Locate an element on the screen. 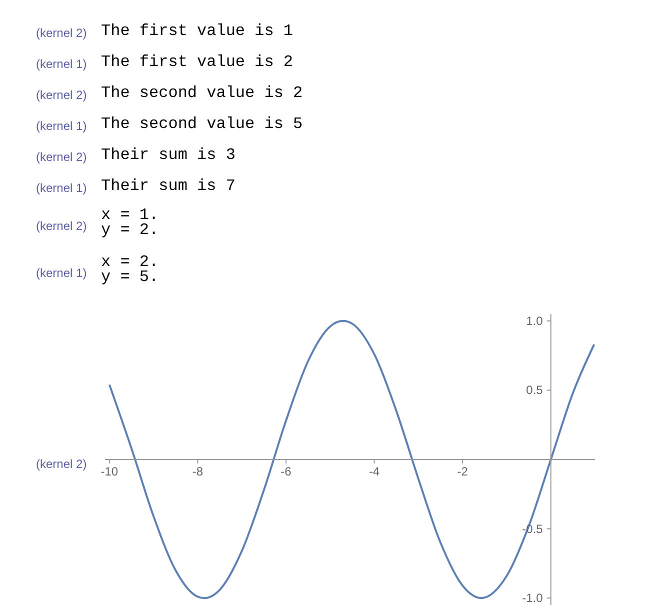 The width and height of the screenshot is (649, 606). x-tick-label: -6 is located at coordinates (286, 471).